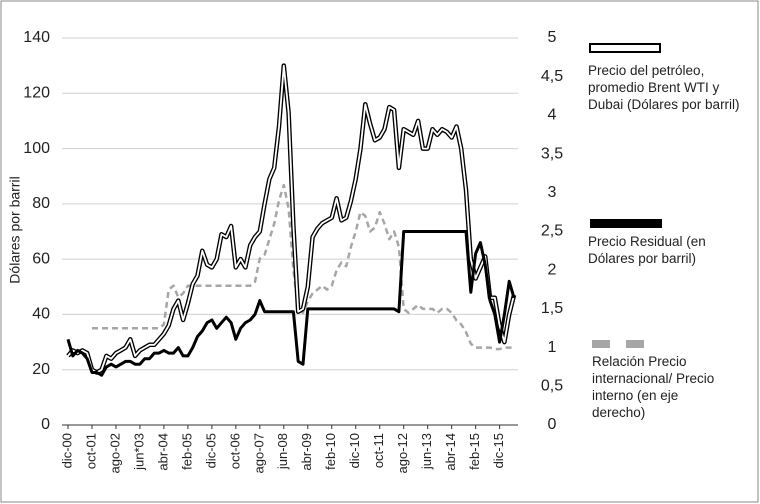 The width and height of the screenshot is (760, 504). I want to click on x-tick-label: abr-04, so click(162, 452).